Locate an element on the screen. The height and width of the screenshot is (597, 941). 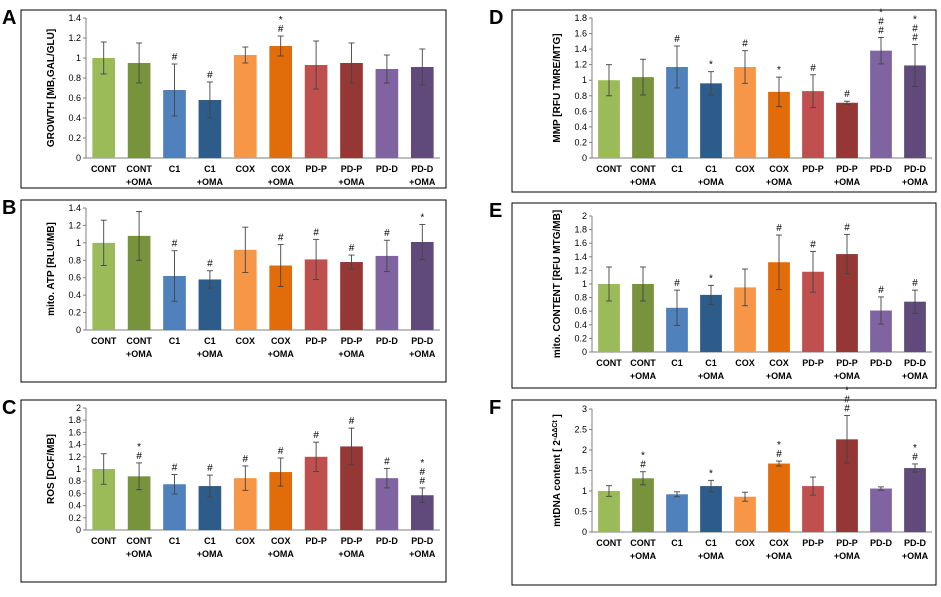
y-axis-label: mtDNA content [ 2-ΔΔCt ] is located at coordinates (558, 470).